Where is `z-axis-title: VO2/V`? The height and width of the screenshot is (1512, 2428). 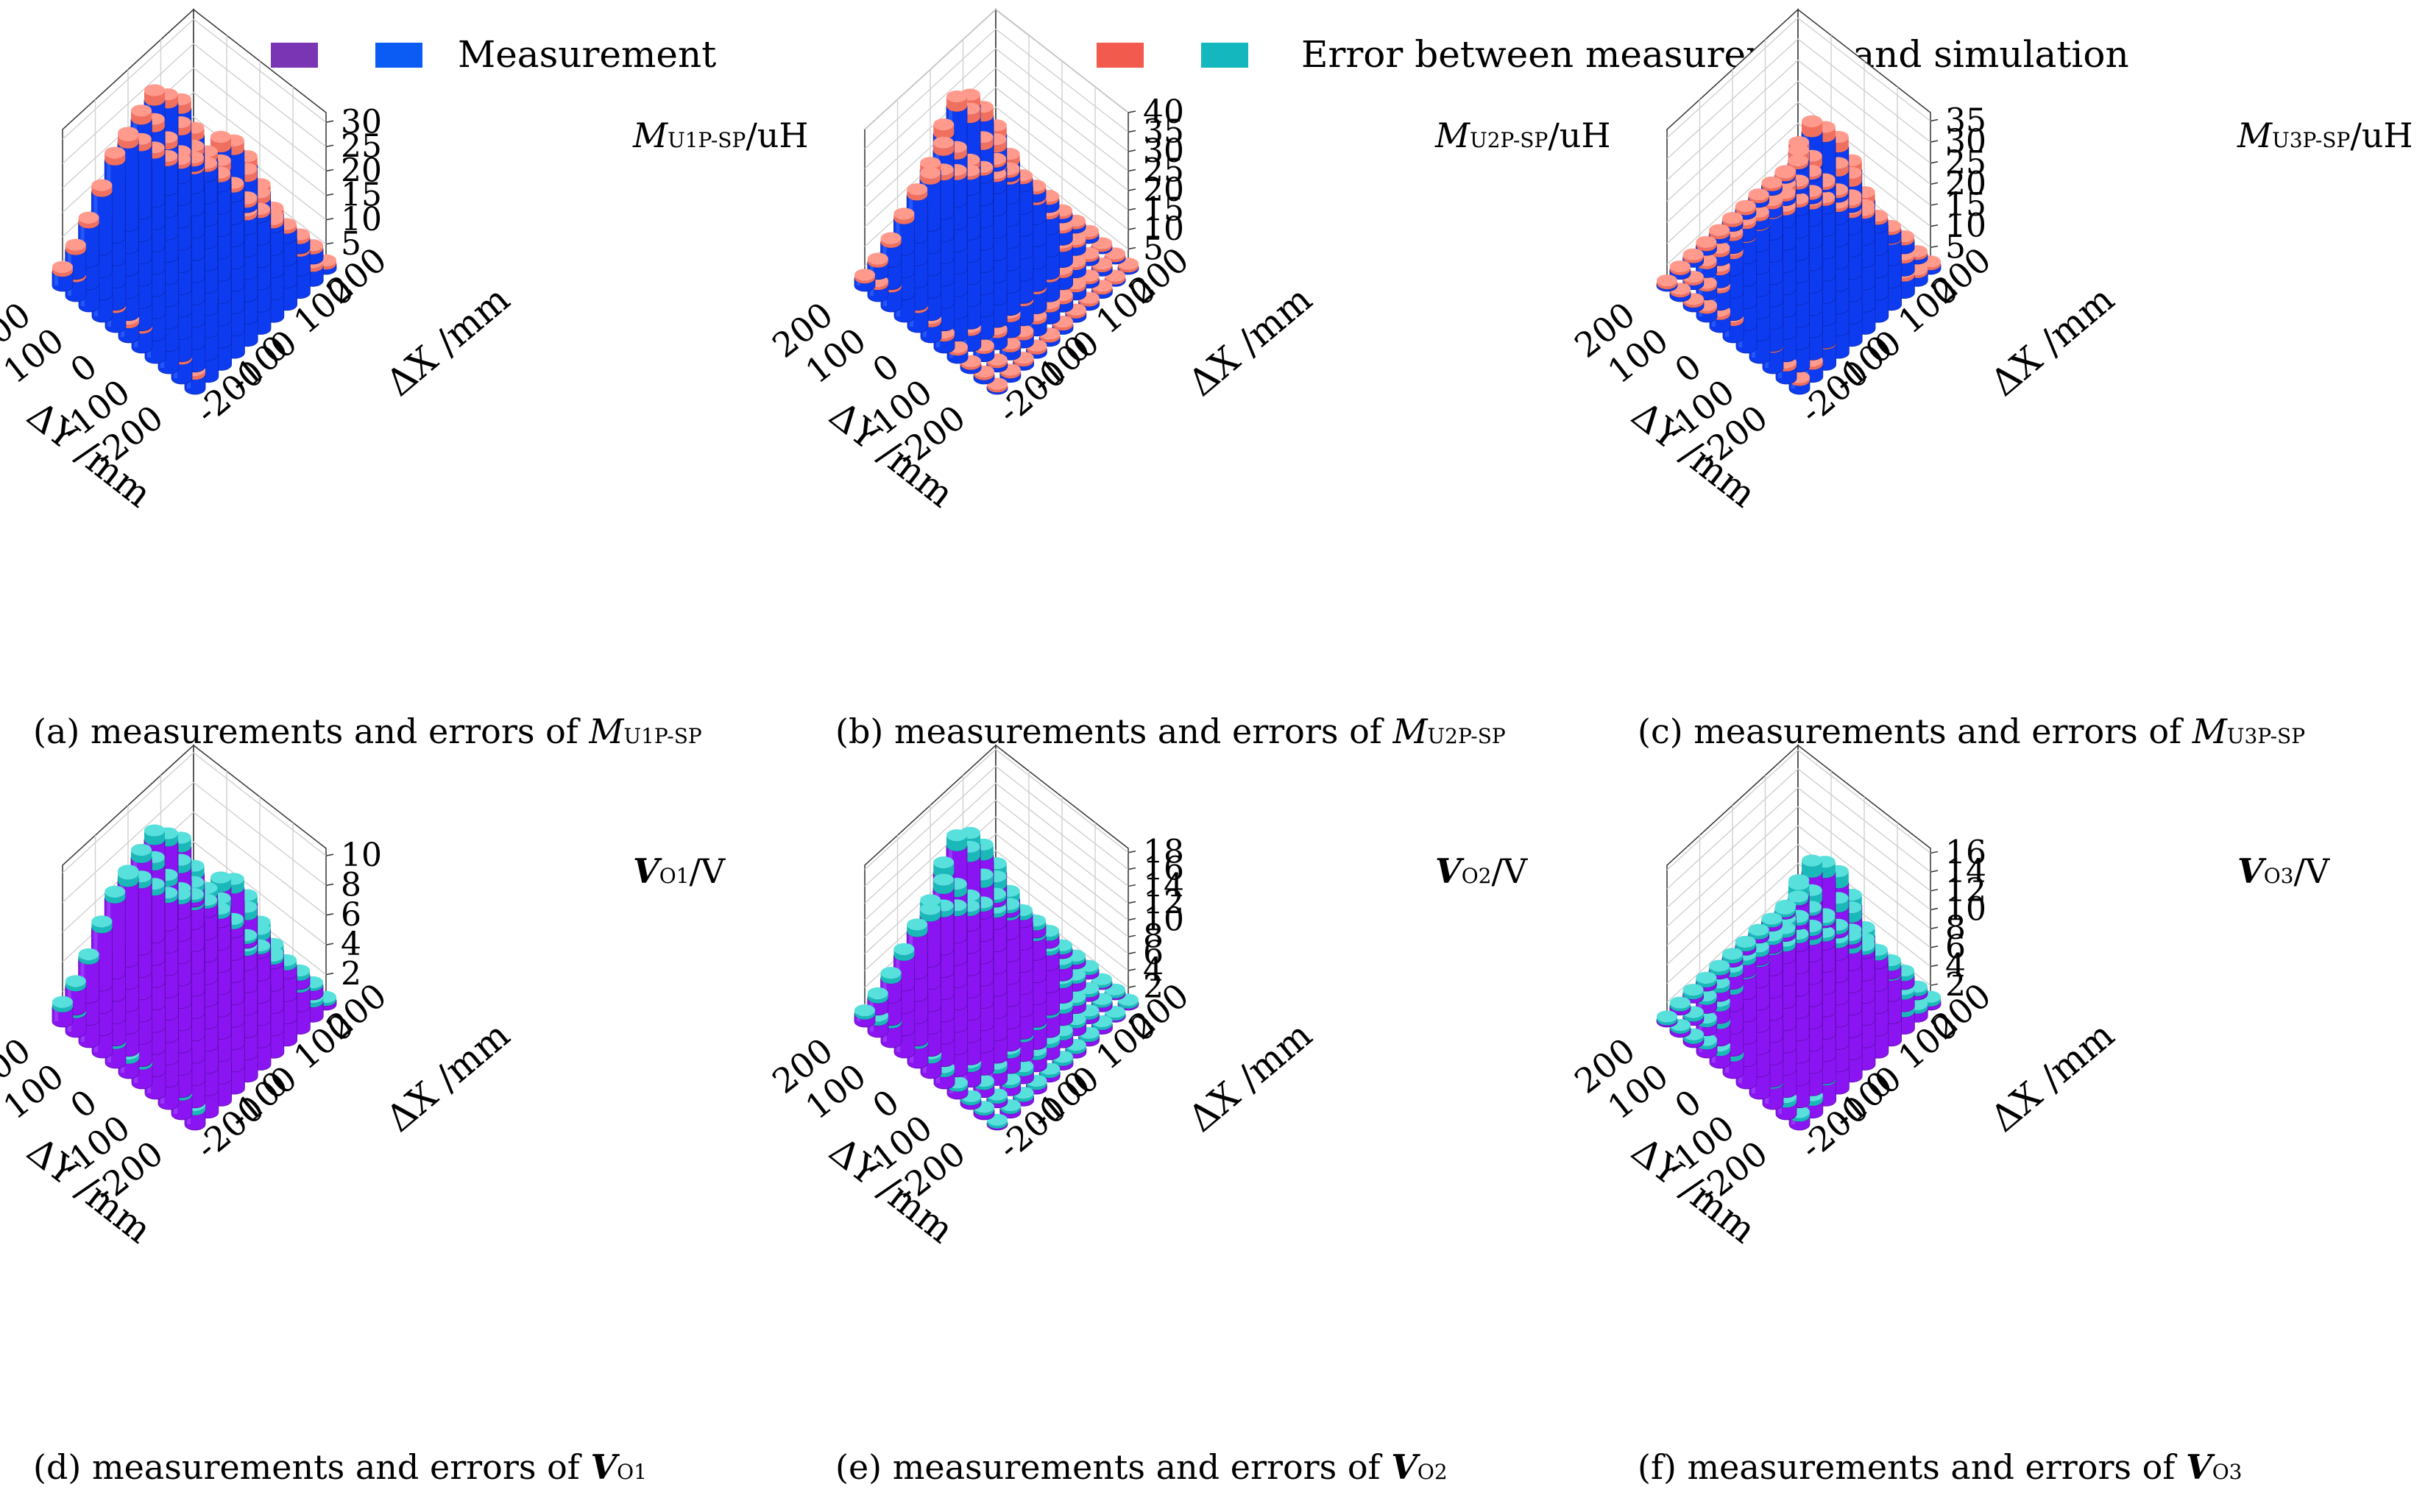
z-axis-title: VO2/V is located at coordinates (1481, 871).